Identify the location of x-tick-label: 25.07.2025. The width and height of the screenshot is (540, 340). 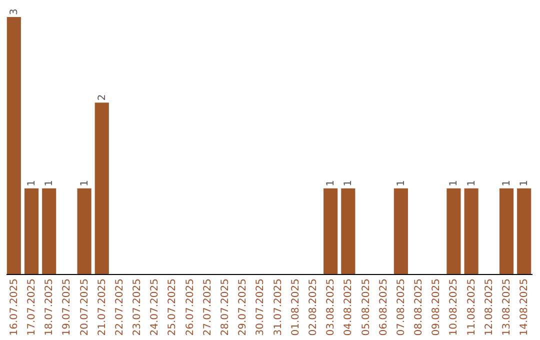
(172, 307).